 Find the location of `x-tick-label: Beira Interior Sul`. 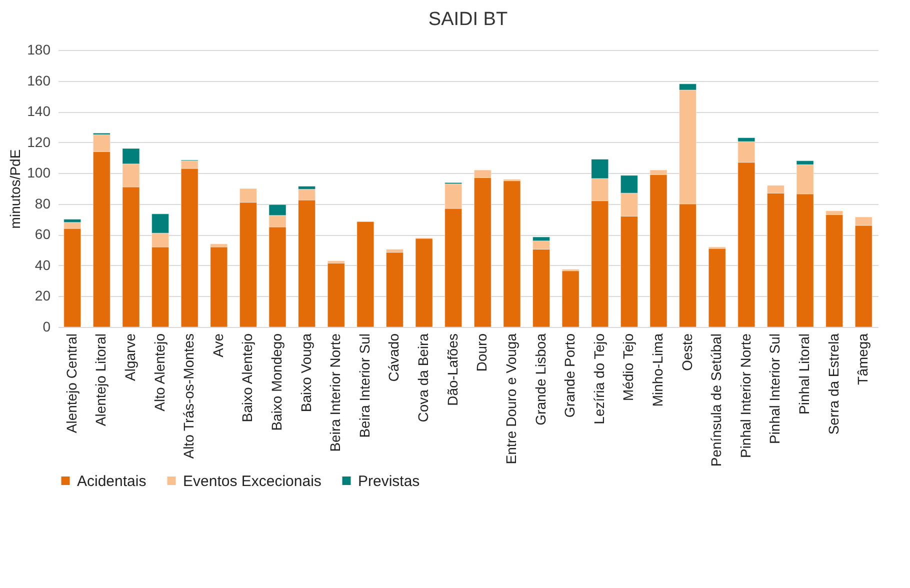

x-tick-label: Beira Interior Sul is located at coordinates (364, 386).